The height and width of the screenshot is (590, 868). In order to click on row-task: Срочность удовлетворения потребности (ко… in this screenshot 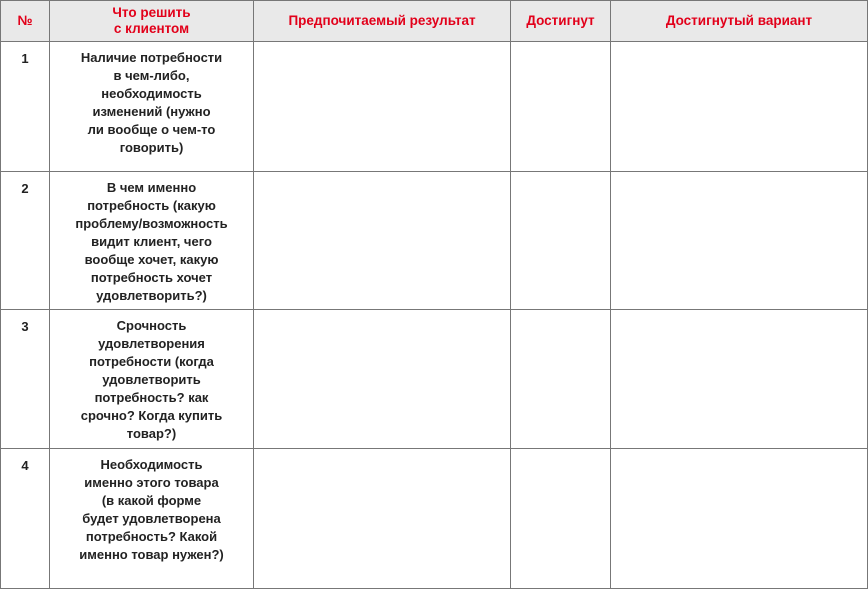, I will do `click(151, 379)`.